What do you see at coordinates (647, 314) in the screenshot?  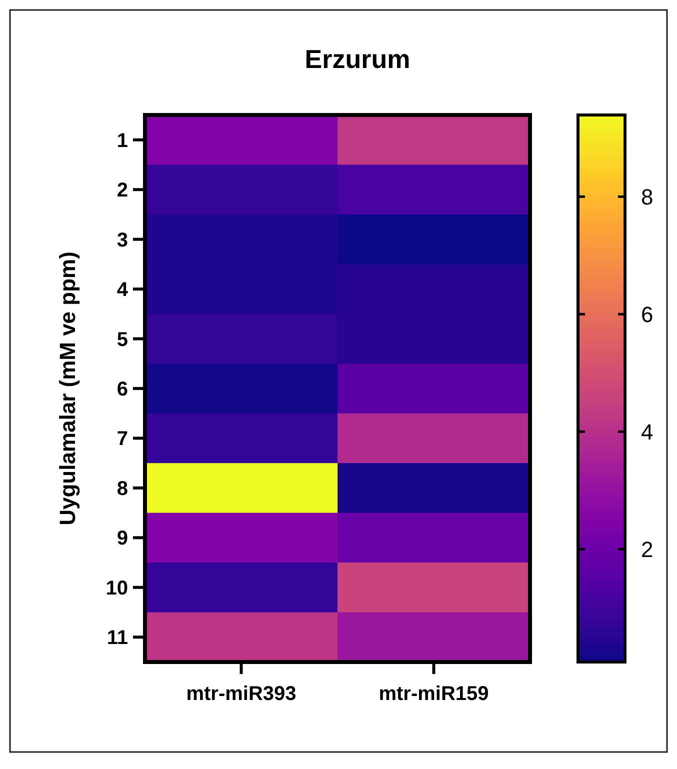 I see `color-bar-label: 6` at bounding box center [647, 314].